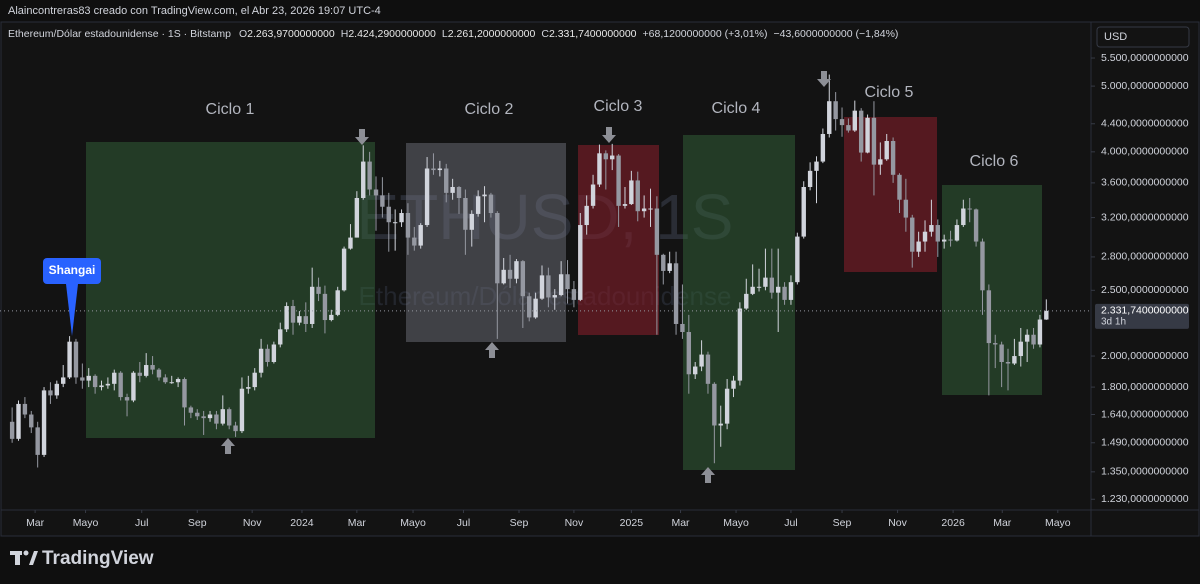 The image size is (1200, 584). What do you see at coordinates (489, 109) in the screenshot?
I see `cycle-label: Ciclo 2` at bounding box center [489, 109].